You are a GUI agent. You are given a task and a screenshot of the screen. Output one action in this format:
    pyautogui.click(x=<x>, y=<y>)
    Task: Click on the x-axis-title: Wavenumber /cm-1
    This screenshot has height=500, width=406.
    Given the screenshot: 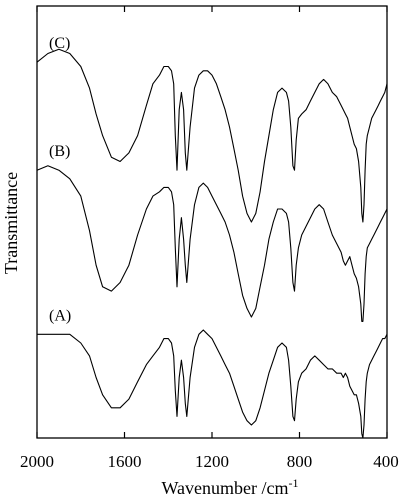 What is the action you would take?
    pyautogui.click(x=229, y=487)
    